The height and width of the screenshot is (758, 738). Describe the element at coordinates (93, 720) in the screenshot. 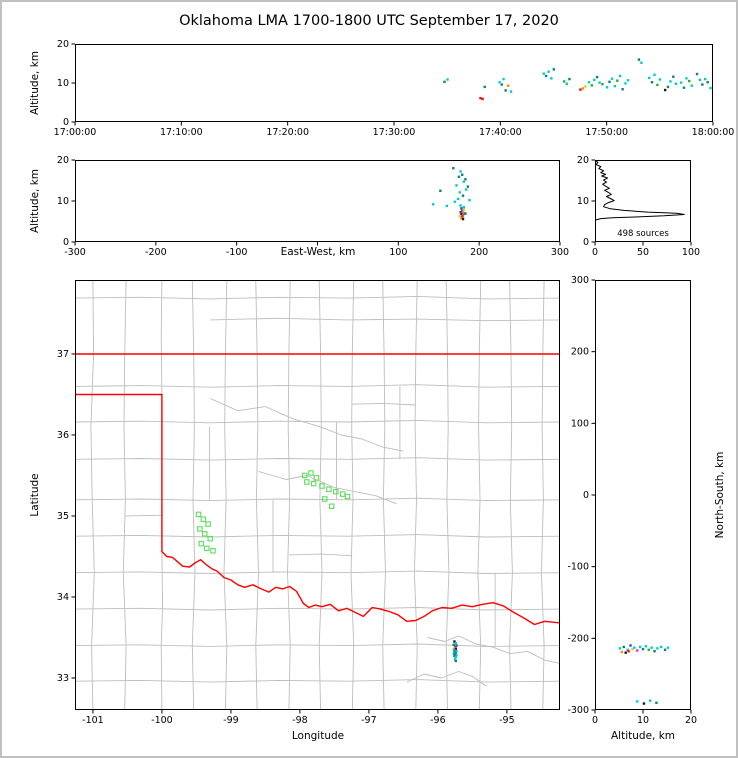

I see `svg-text: -101` at that location.